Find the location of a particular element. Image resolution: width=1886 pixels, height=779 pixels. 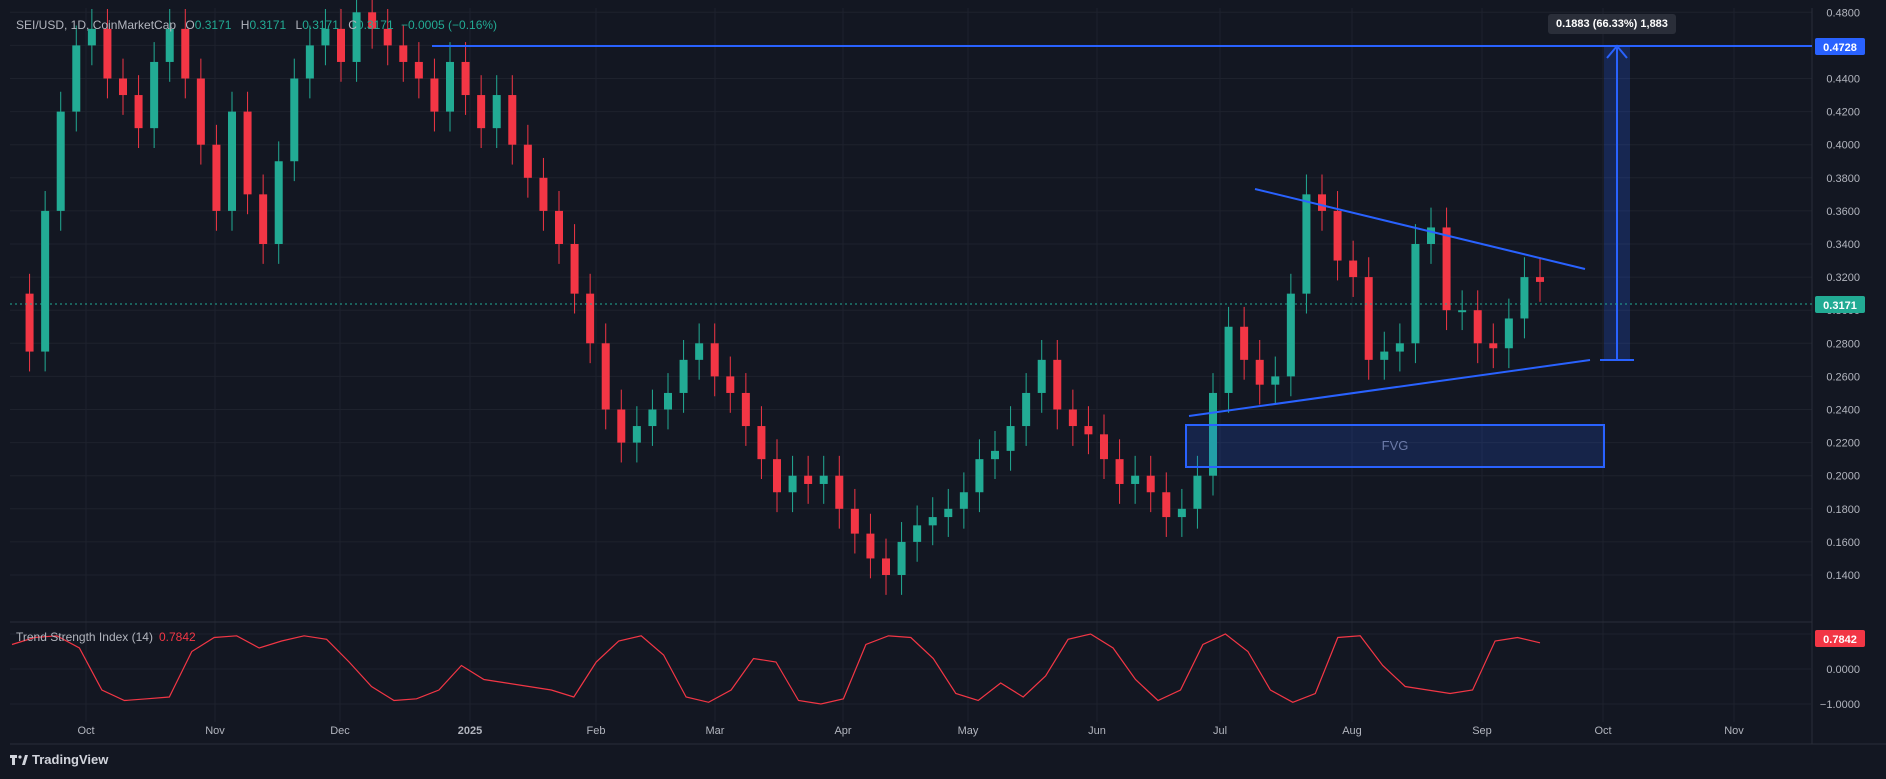

current-price-tag-label: 0.3171 is located at coordinates (1840, 306).